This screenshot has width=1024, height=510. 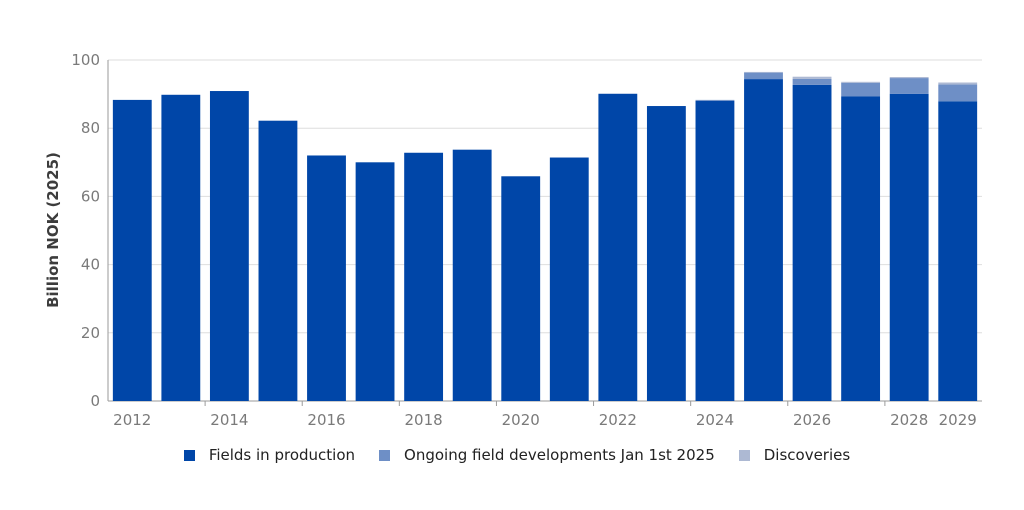 I want to click on y-tick-label: 60, so click(x=90, y=196).